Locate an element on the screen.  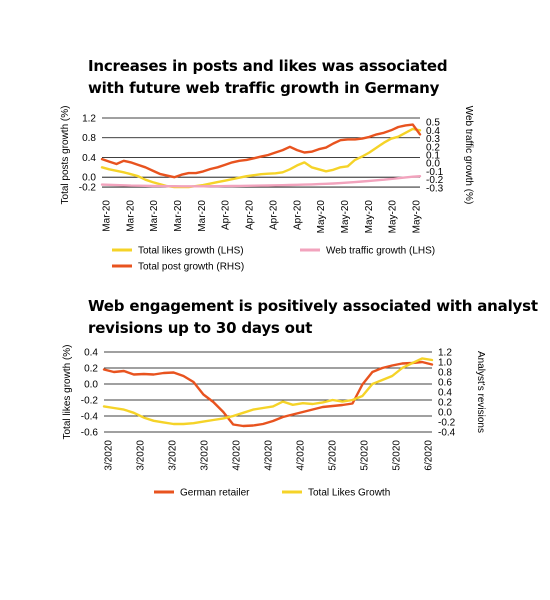
chart1-legend-label: Web traffic growth (LHS) is located at coordinates (380, 251).